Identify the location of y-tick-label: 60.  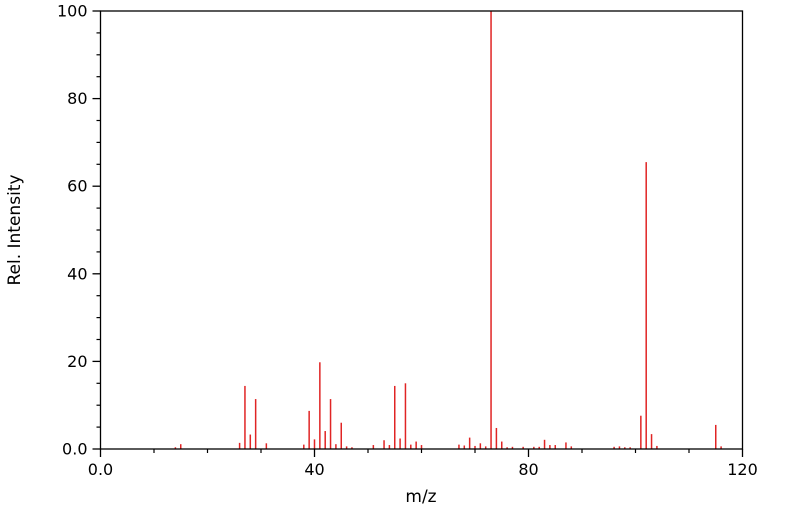
(77, 186).